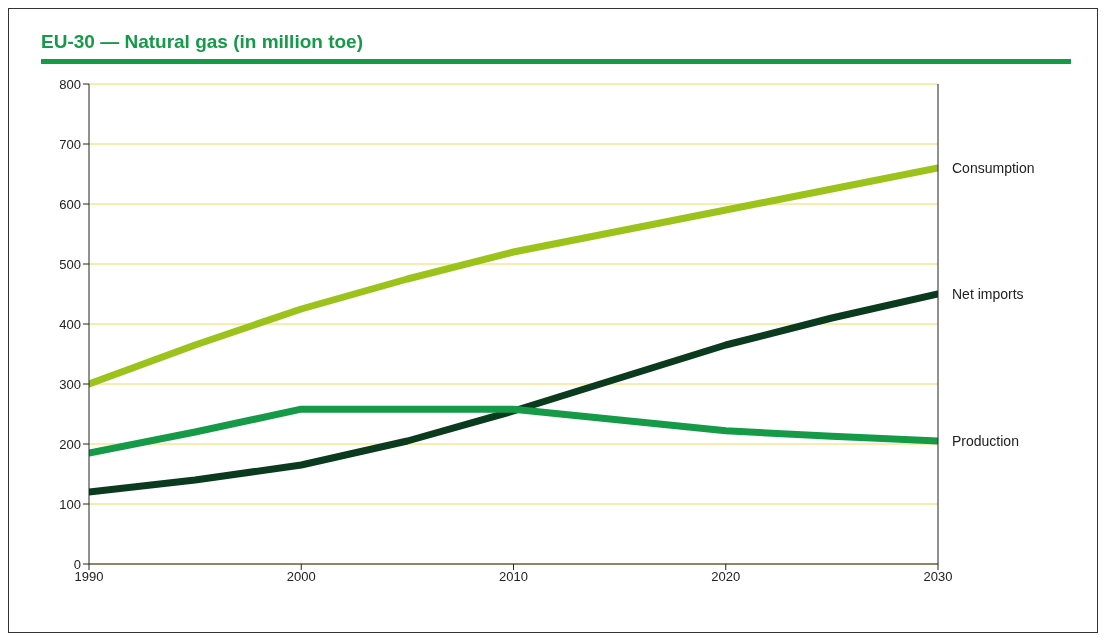 The image size is (1108, 643). I want to click on series-label: Net imports, so click(988, 294).